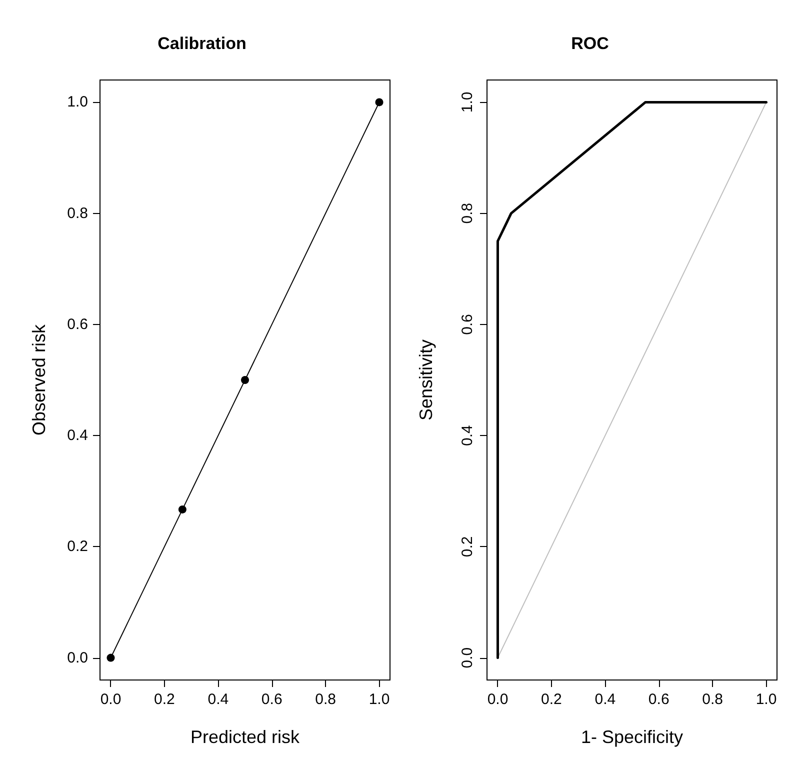 This screenshot has width=793, height=781. I want to click on x-axis-title: 1- Specificity, so click(632, 737).